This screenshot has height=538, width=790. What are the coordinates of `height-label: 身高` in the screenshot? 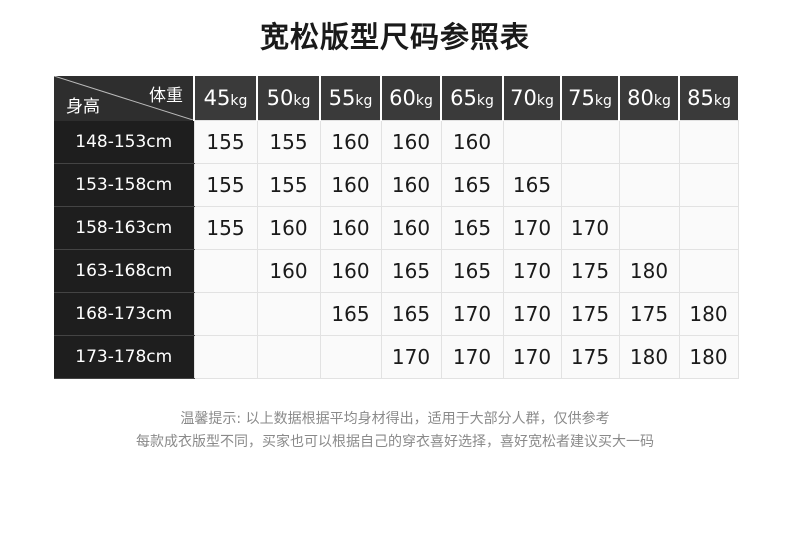 It's located at (83, 106).